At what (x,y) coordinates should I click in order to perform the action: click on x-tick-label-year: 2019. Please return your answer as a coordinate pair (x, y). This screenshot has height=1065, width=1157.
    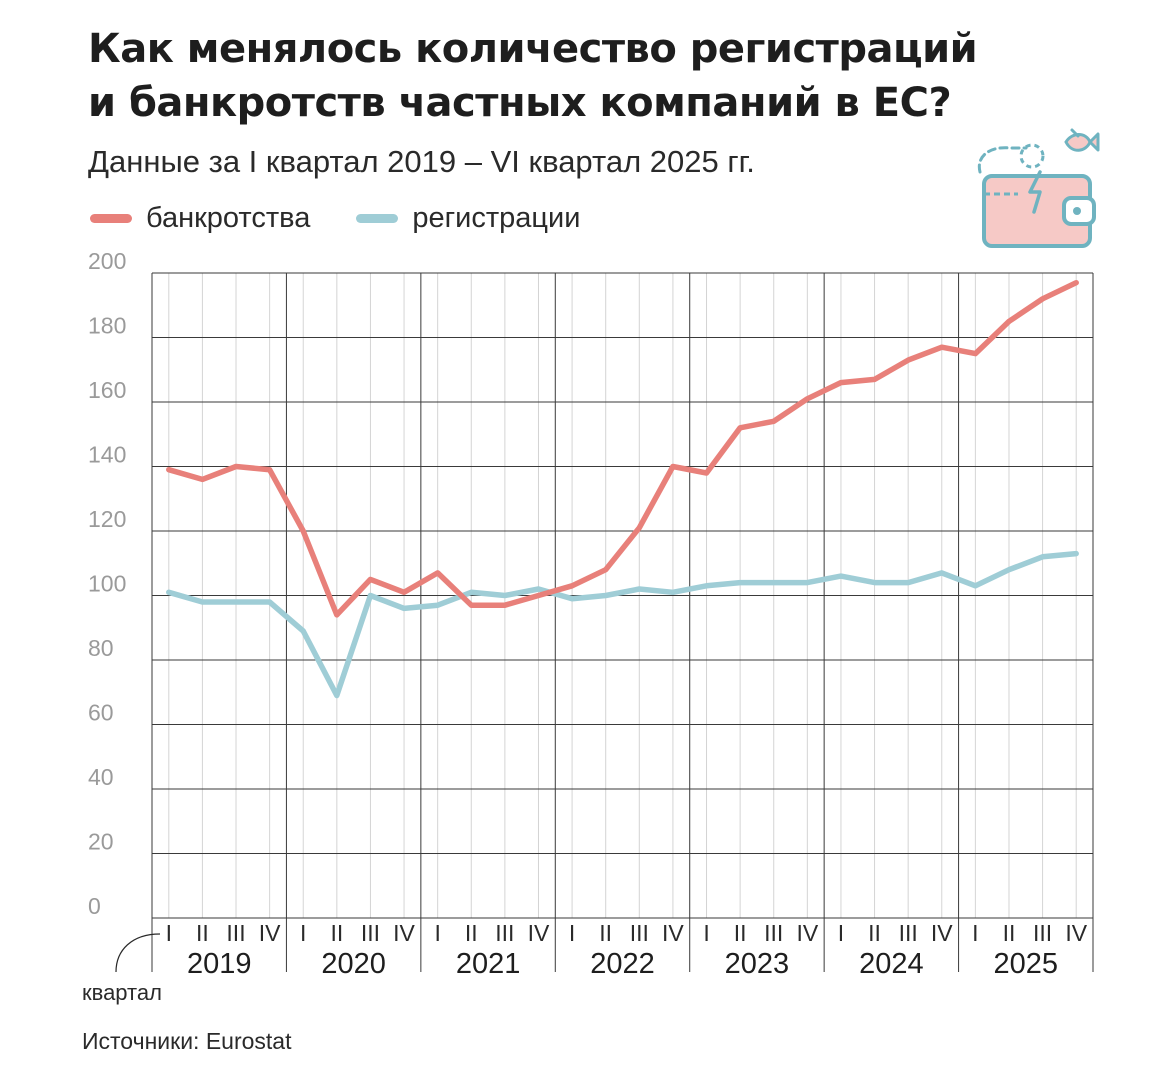
    Looking at the image, I should click on (219, 964).